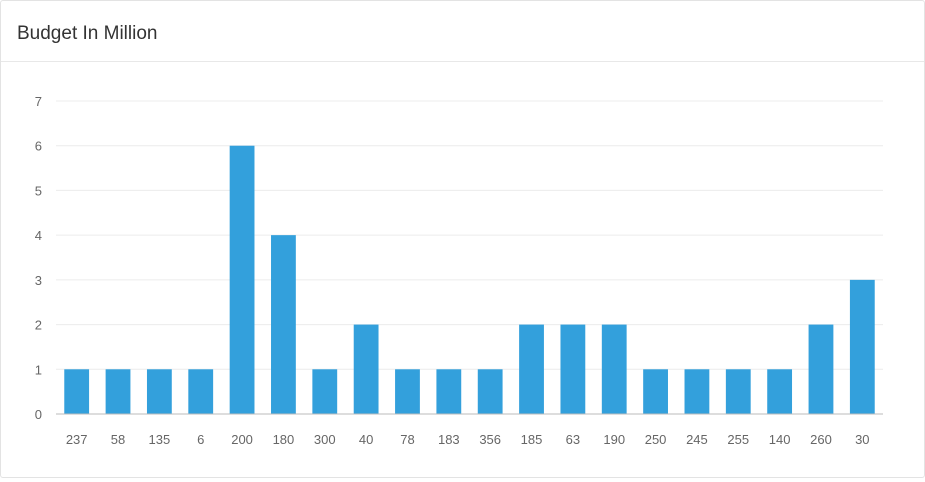 The height and width of the screenshot is (482, 925). What do you see at coordinates (614, 439) in the screenshot?
I see `x-tick-label: 190` at bounding box center [614, 439].